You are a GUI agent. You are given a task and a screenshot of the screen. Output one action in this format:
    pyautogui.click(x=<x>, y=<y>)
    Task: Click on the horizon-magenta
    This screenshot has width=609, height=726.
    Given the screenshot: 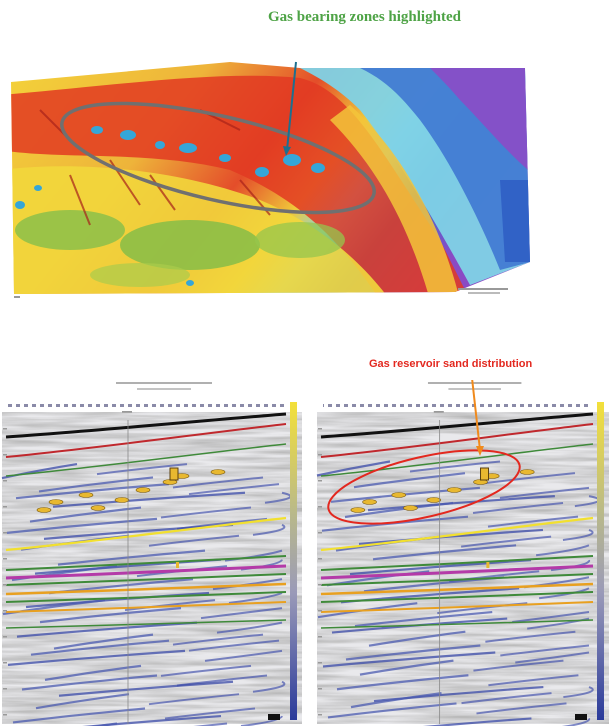 What is the action you would take?
    pyautogui.click(x=457, y=572)
    